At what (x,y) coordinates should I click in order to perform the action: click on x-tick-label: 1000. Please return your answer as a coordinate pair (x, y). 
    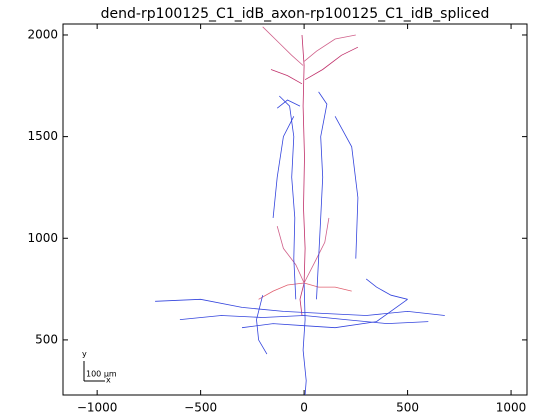
    Looking at the image, I should click on (511, 408).